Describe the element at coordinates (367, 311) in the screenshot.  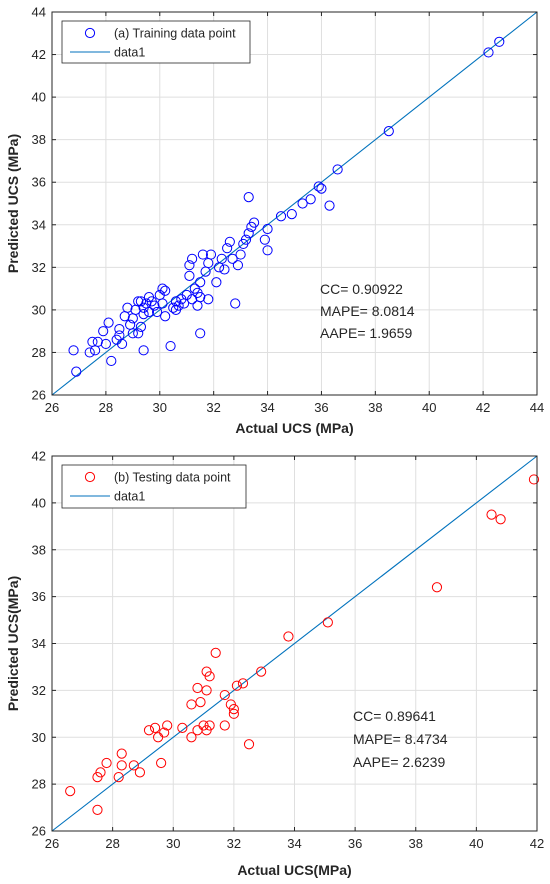
I see `stat-annotation: MAPE= 8.0814` at that location.